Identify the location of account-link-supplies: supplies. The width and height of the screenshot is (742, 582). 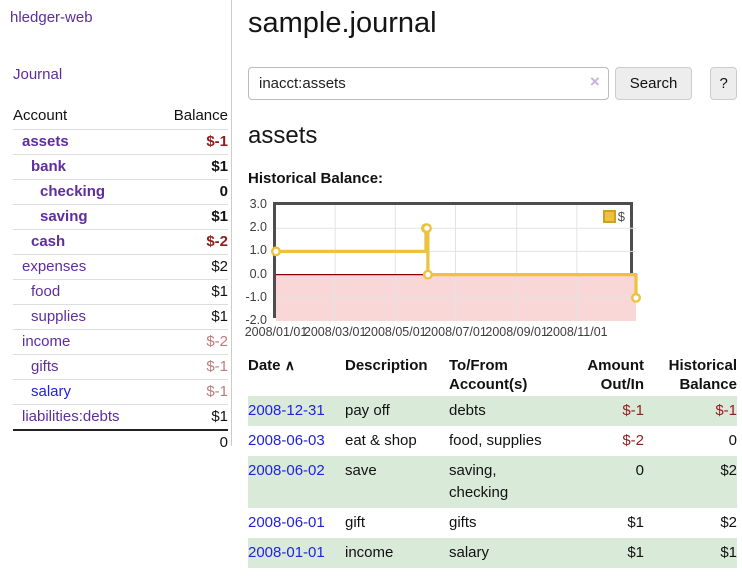
(59, 316).